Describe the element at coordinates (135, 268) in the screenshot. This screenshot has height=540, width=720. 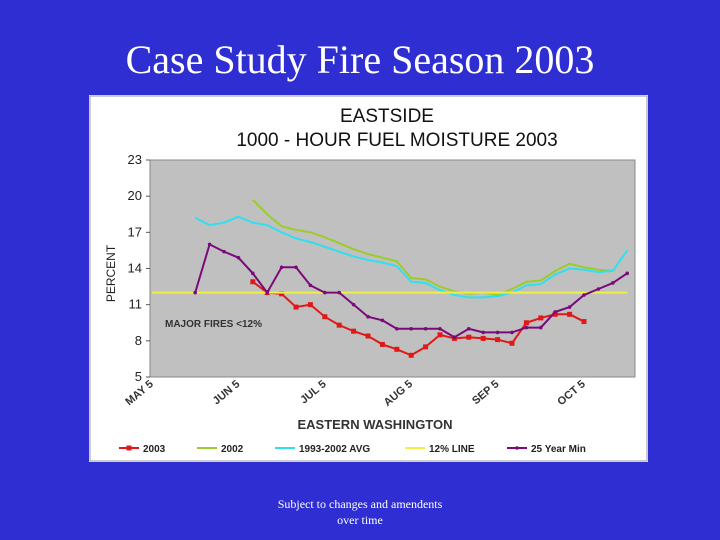
I see `y-tick-label: 14` at that location.